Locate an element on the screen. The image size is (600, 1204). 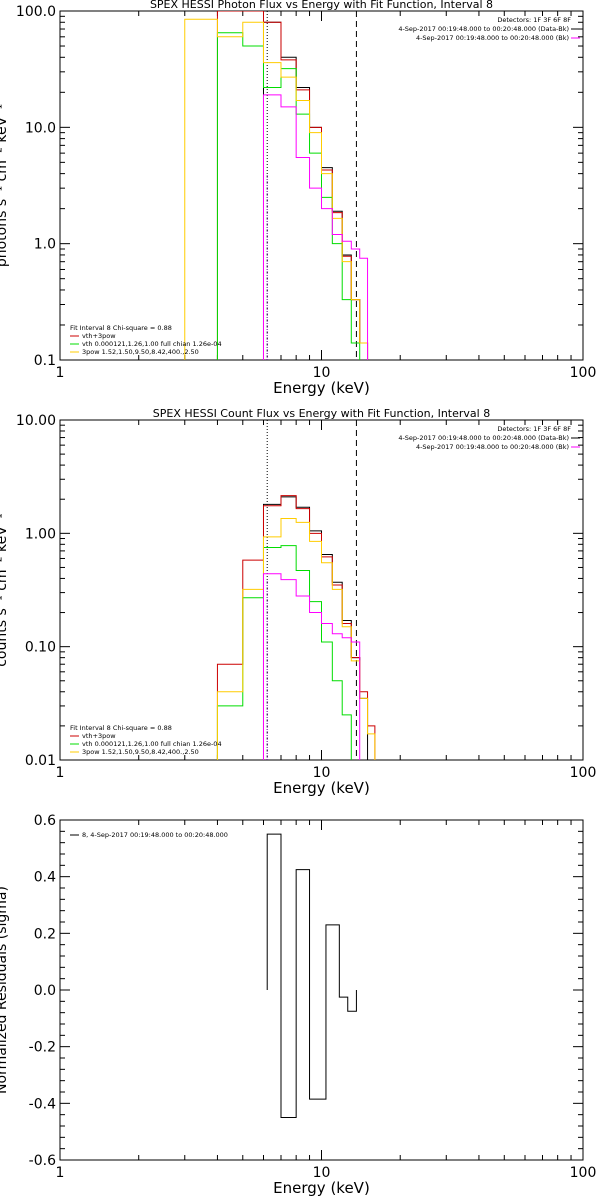
y-tick-label: 0.01 is located at coordinates (40, 761).